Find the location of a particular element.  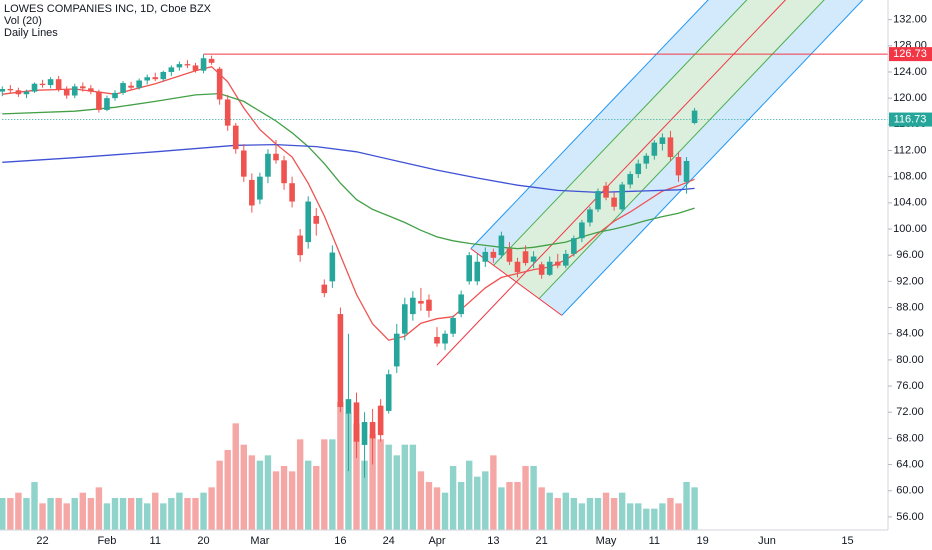

price-badge-label: 126.73 is located at coordinates (910, 54).